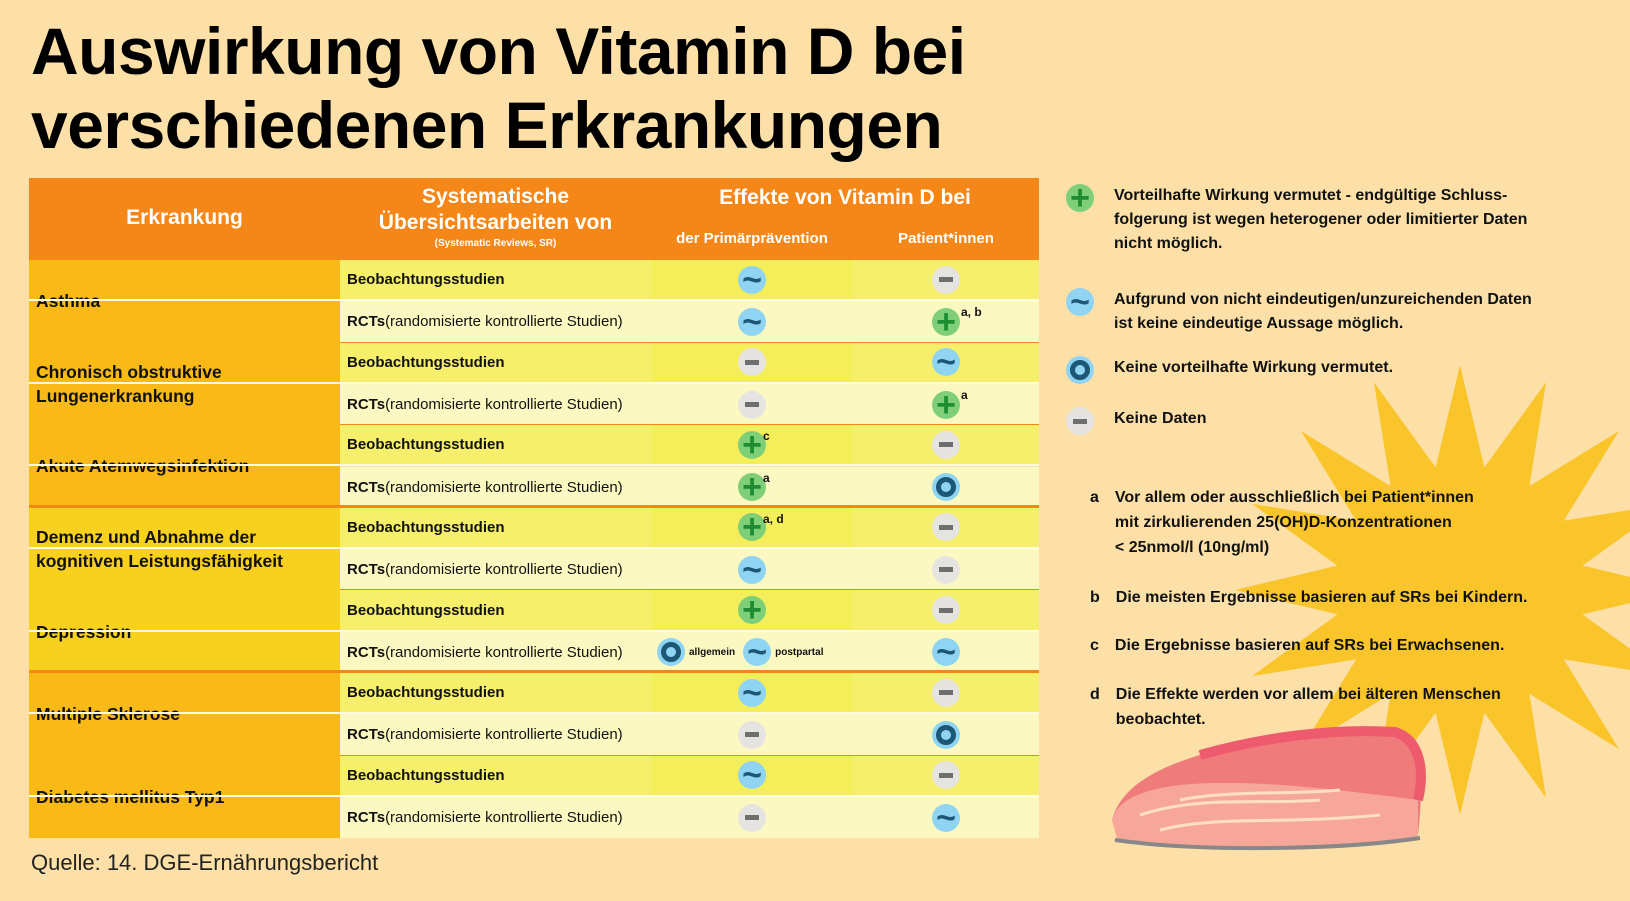 Image resolution: width=1630 pixels, height=901 pixels. I want to click on footnote-marker: c, so click(766, 436).